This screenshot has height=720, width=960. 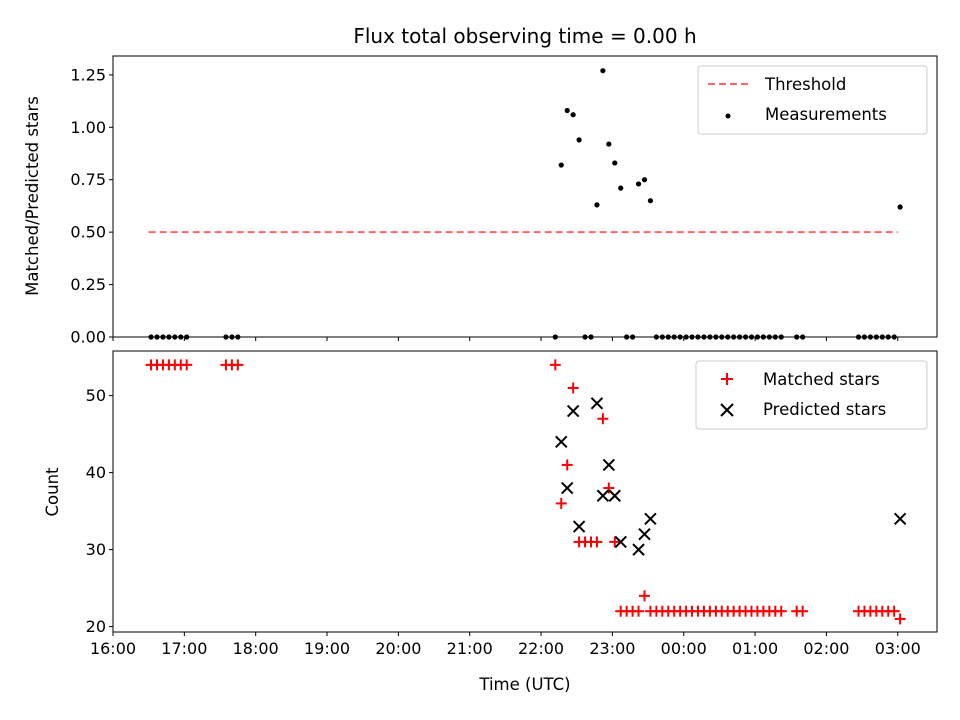 I want to click on legend-measurements-swatch, so click(x=728, y=116).